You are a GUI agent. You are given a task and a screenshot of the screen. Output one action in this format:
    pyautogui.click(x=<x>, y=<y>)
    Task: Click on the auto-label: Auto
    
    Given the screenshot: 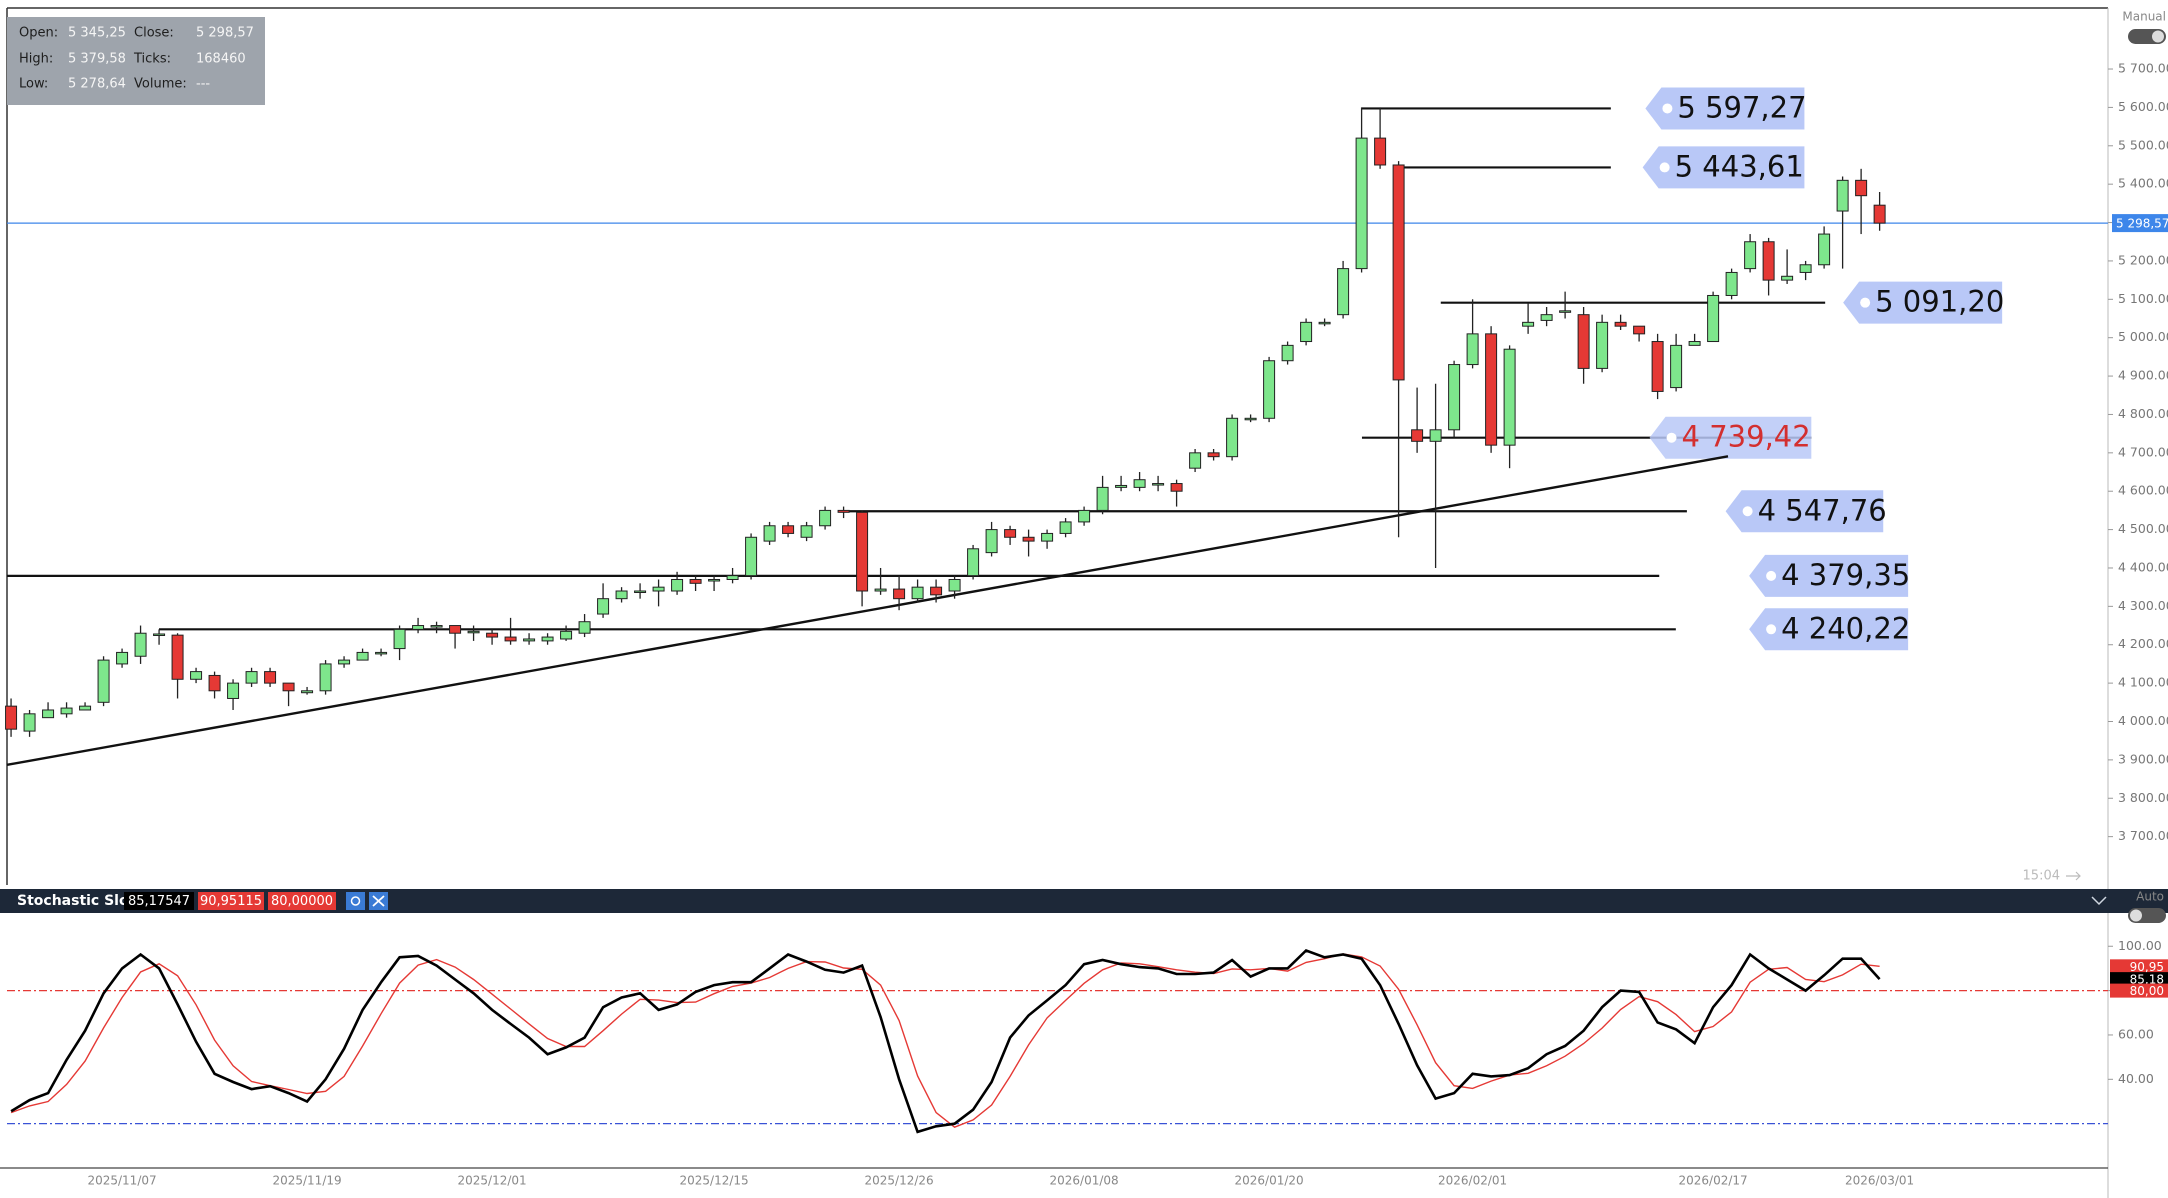 What is the action you would take?
    pyautogui.click(x=2150, y=897)
    